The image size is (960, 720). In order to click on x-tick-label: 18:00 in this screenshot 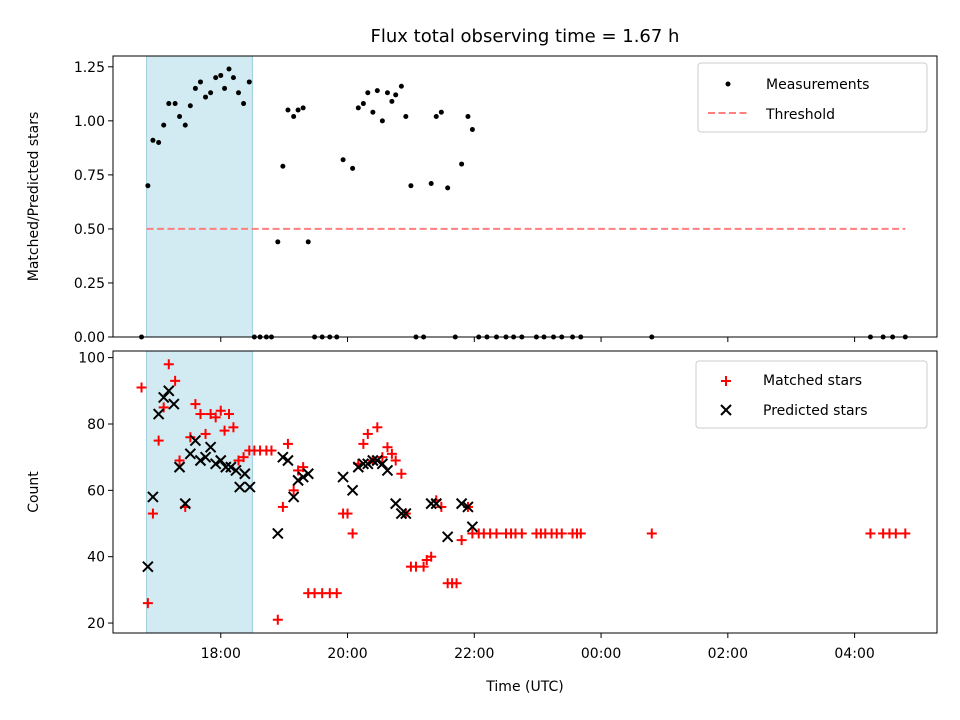, I will do `click(221, 654)`.